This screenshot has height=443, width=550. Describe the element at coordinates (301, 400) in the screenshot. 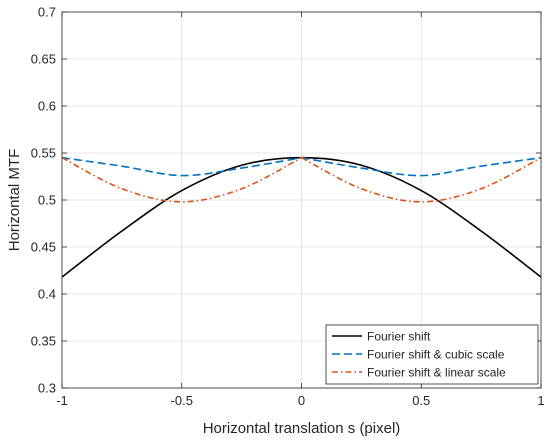

I see `x-tick-label: 0` at that location.